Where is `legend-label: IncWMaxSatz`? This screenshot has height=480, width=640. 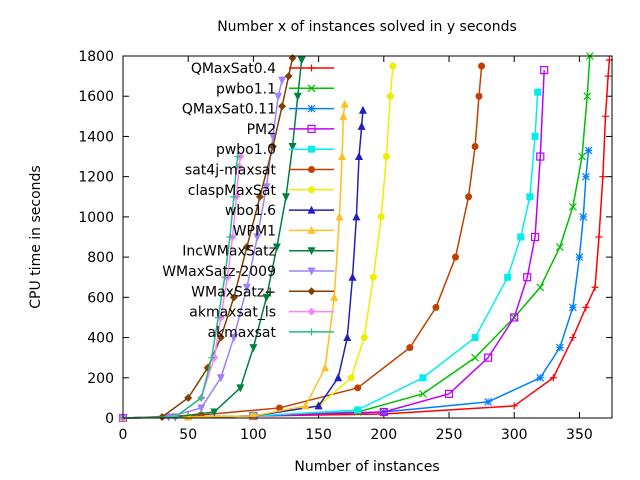 legend-label: IncWMaxSatz is located at coordinates (229, 252).